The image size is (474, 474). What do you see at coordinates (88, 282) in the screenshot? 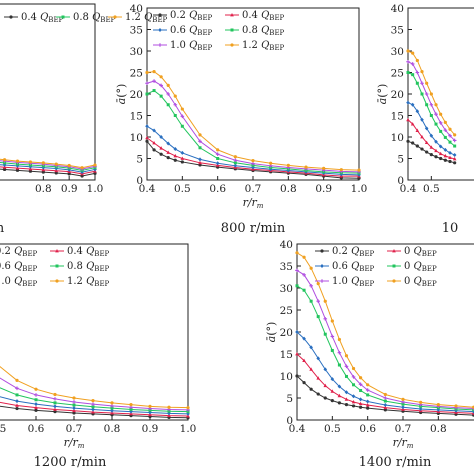
I see `legend-label: 1.2 QBEP` at bounding box center [88, 282].